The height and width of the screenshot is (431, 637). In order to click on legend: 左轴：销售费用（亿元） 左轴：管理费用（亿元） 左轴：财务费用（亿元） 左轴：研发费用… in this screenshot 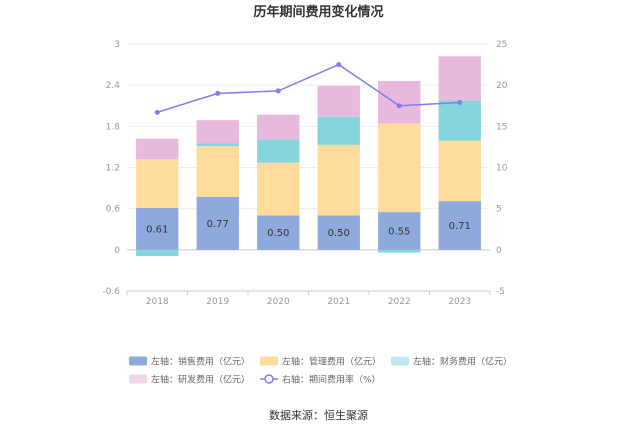, I will do `click(320, 371)`.